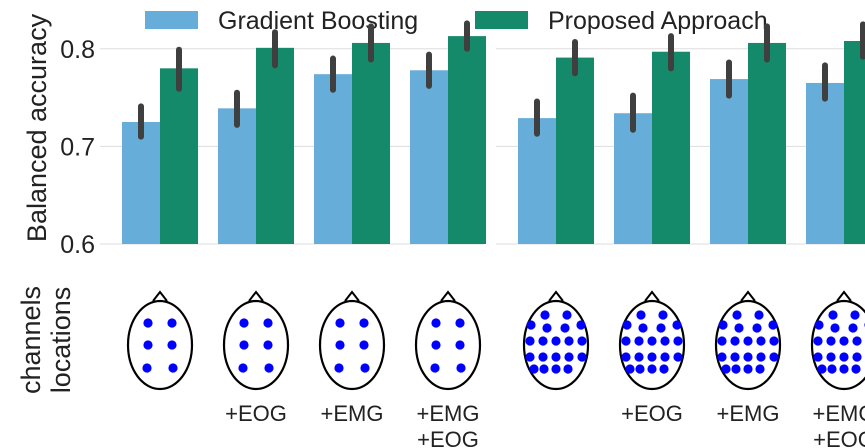  Describe the element at coordinates (77, 147) in the screenshot. I see `y-tick-label: 0.7` at that location.